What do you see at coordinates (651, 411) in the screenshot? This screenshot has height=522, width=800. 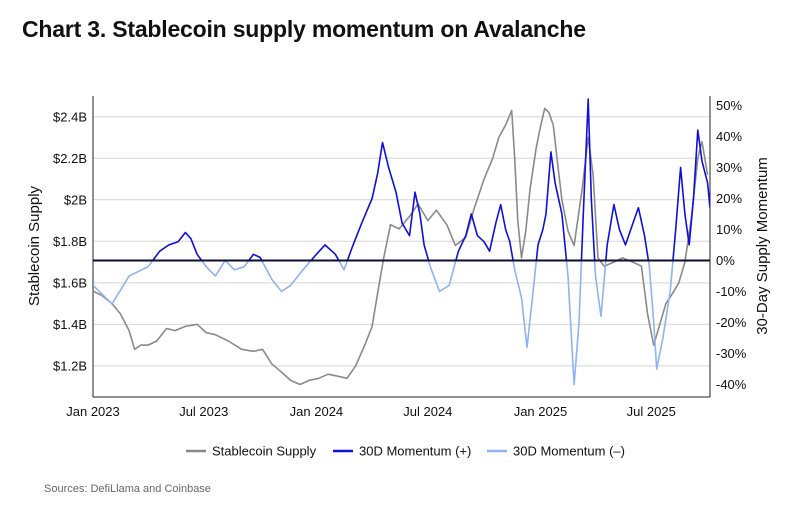 I see `x-tick-label: Jul 2025` at bounding box center [651, 411].